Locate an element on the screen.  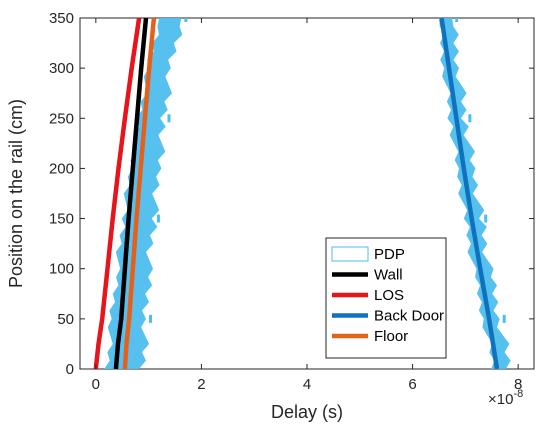
series-line-wall is located at coordinates (131, 193).